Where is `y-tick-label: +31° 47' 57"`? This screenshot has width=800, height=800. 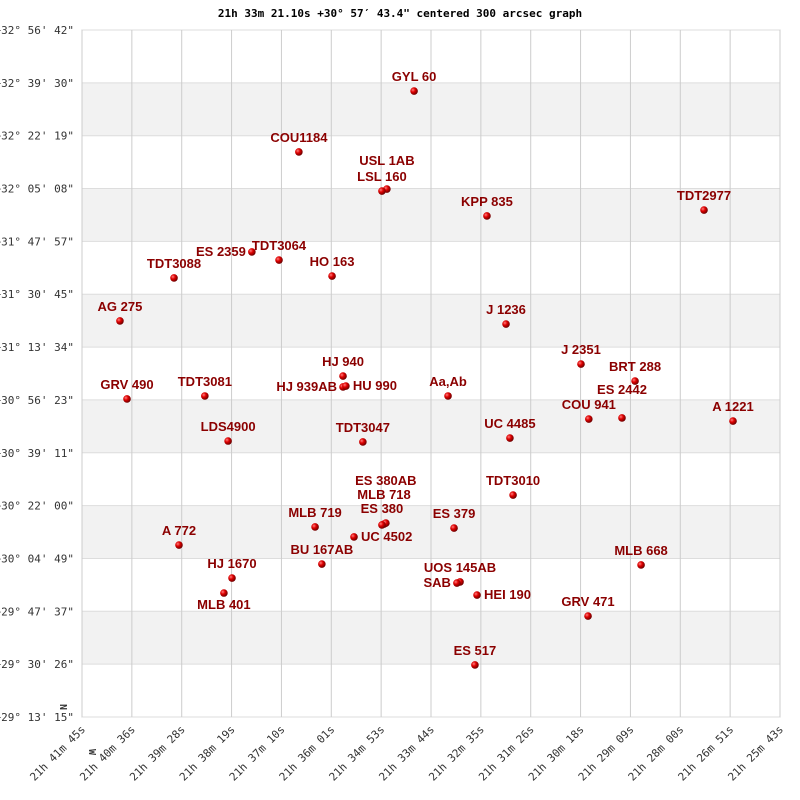
y-tick-label: +31° 47' 57" is located at coordinates (37, 241).